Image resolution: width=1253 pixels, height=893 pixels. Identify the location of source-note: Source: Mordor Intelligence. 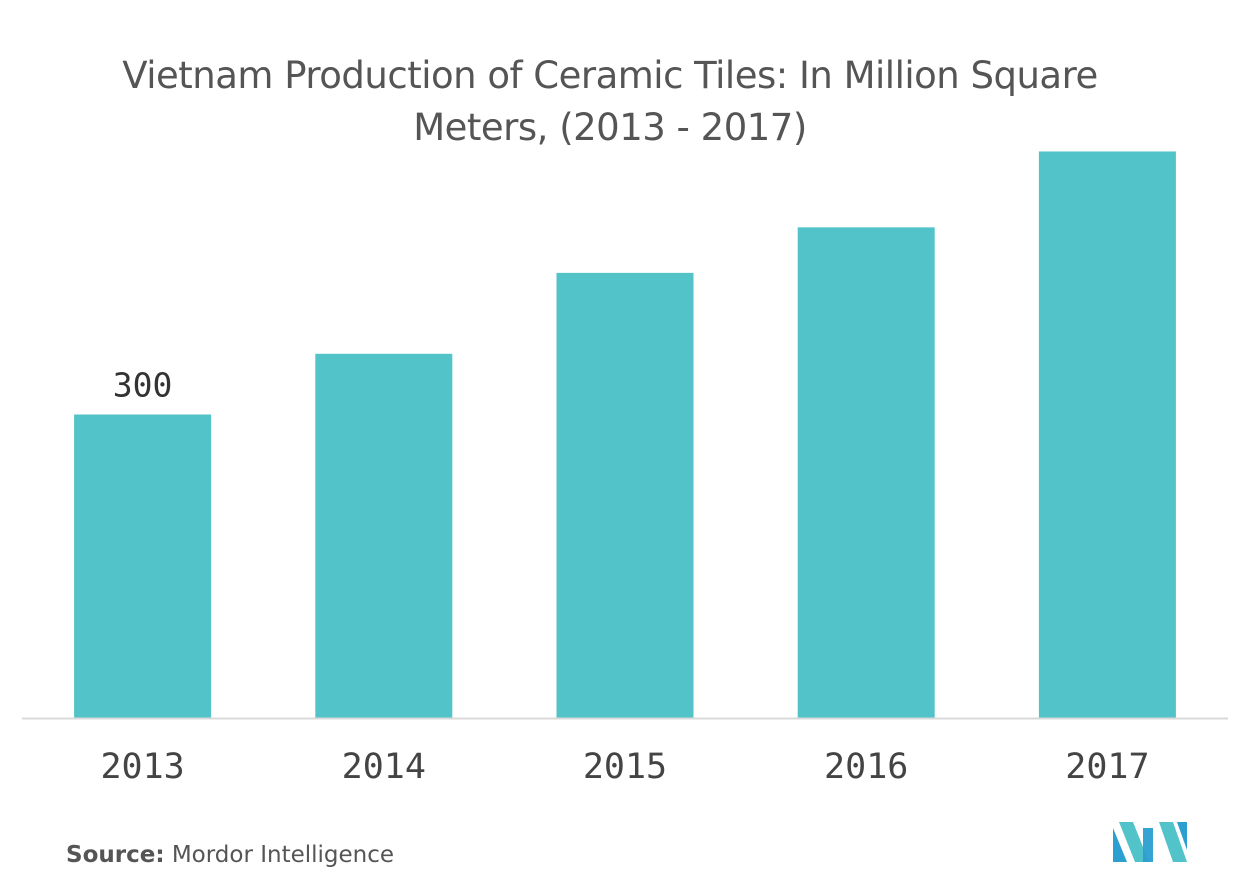
(230, 855).